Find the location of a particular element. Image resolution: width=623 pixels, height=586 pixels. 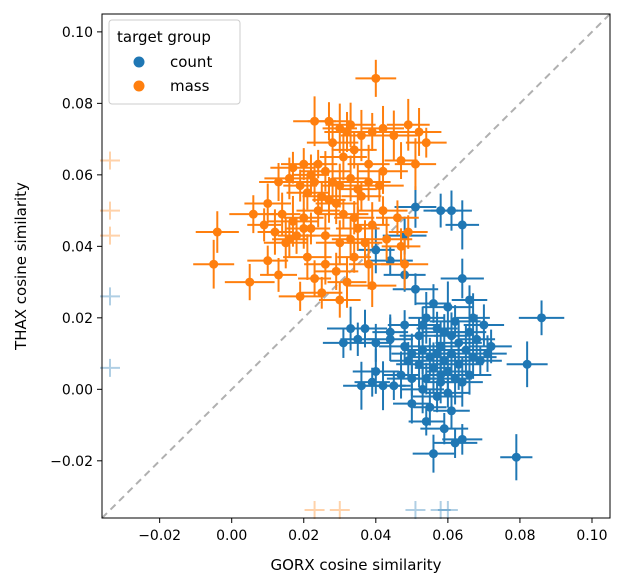

x-tick-label: 0.00 is located at coordinates (231, 536).